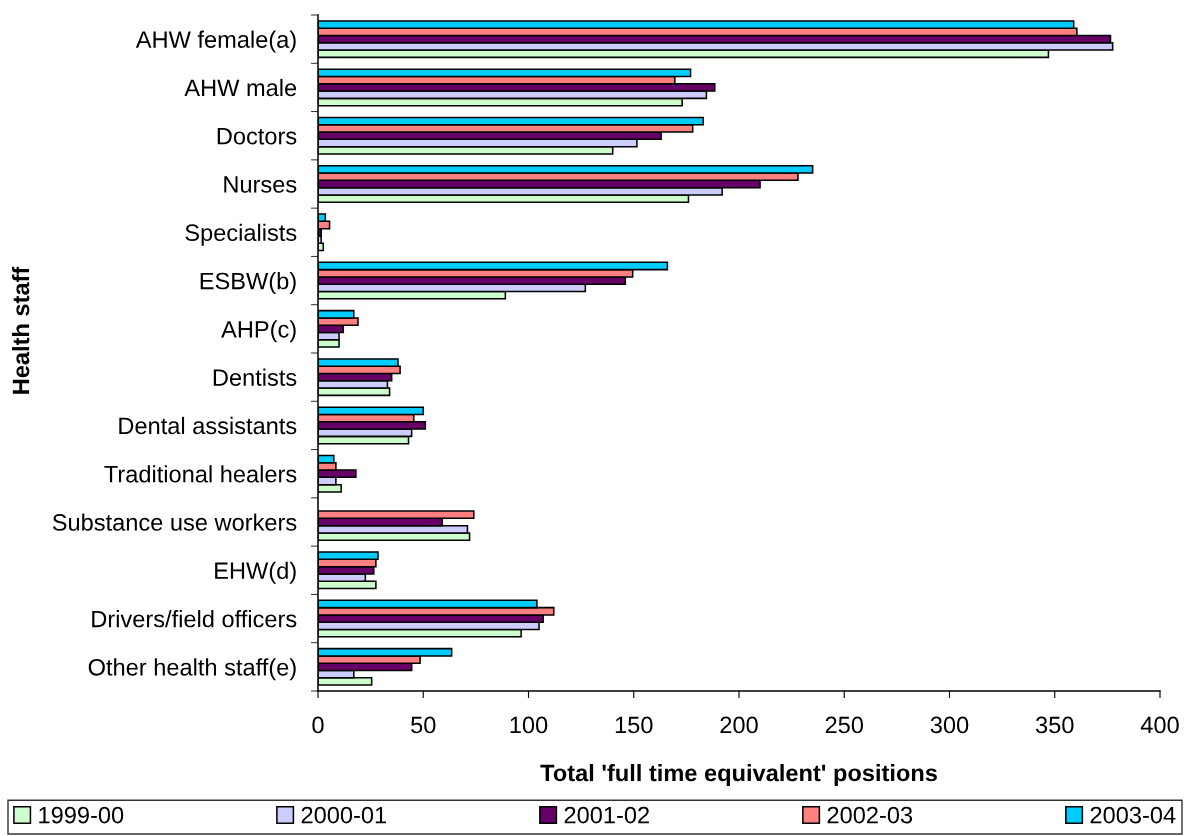 This screenshot has width=1186, height=836. What do you see at coordinates (529, 725) in the screenshot?
I see `x-tick-label: 100` at bounding box center [529, 725].